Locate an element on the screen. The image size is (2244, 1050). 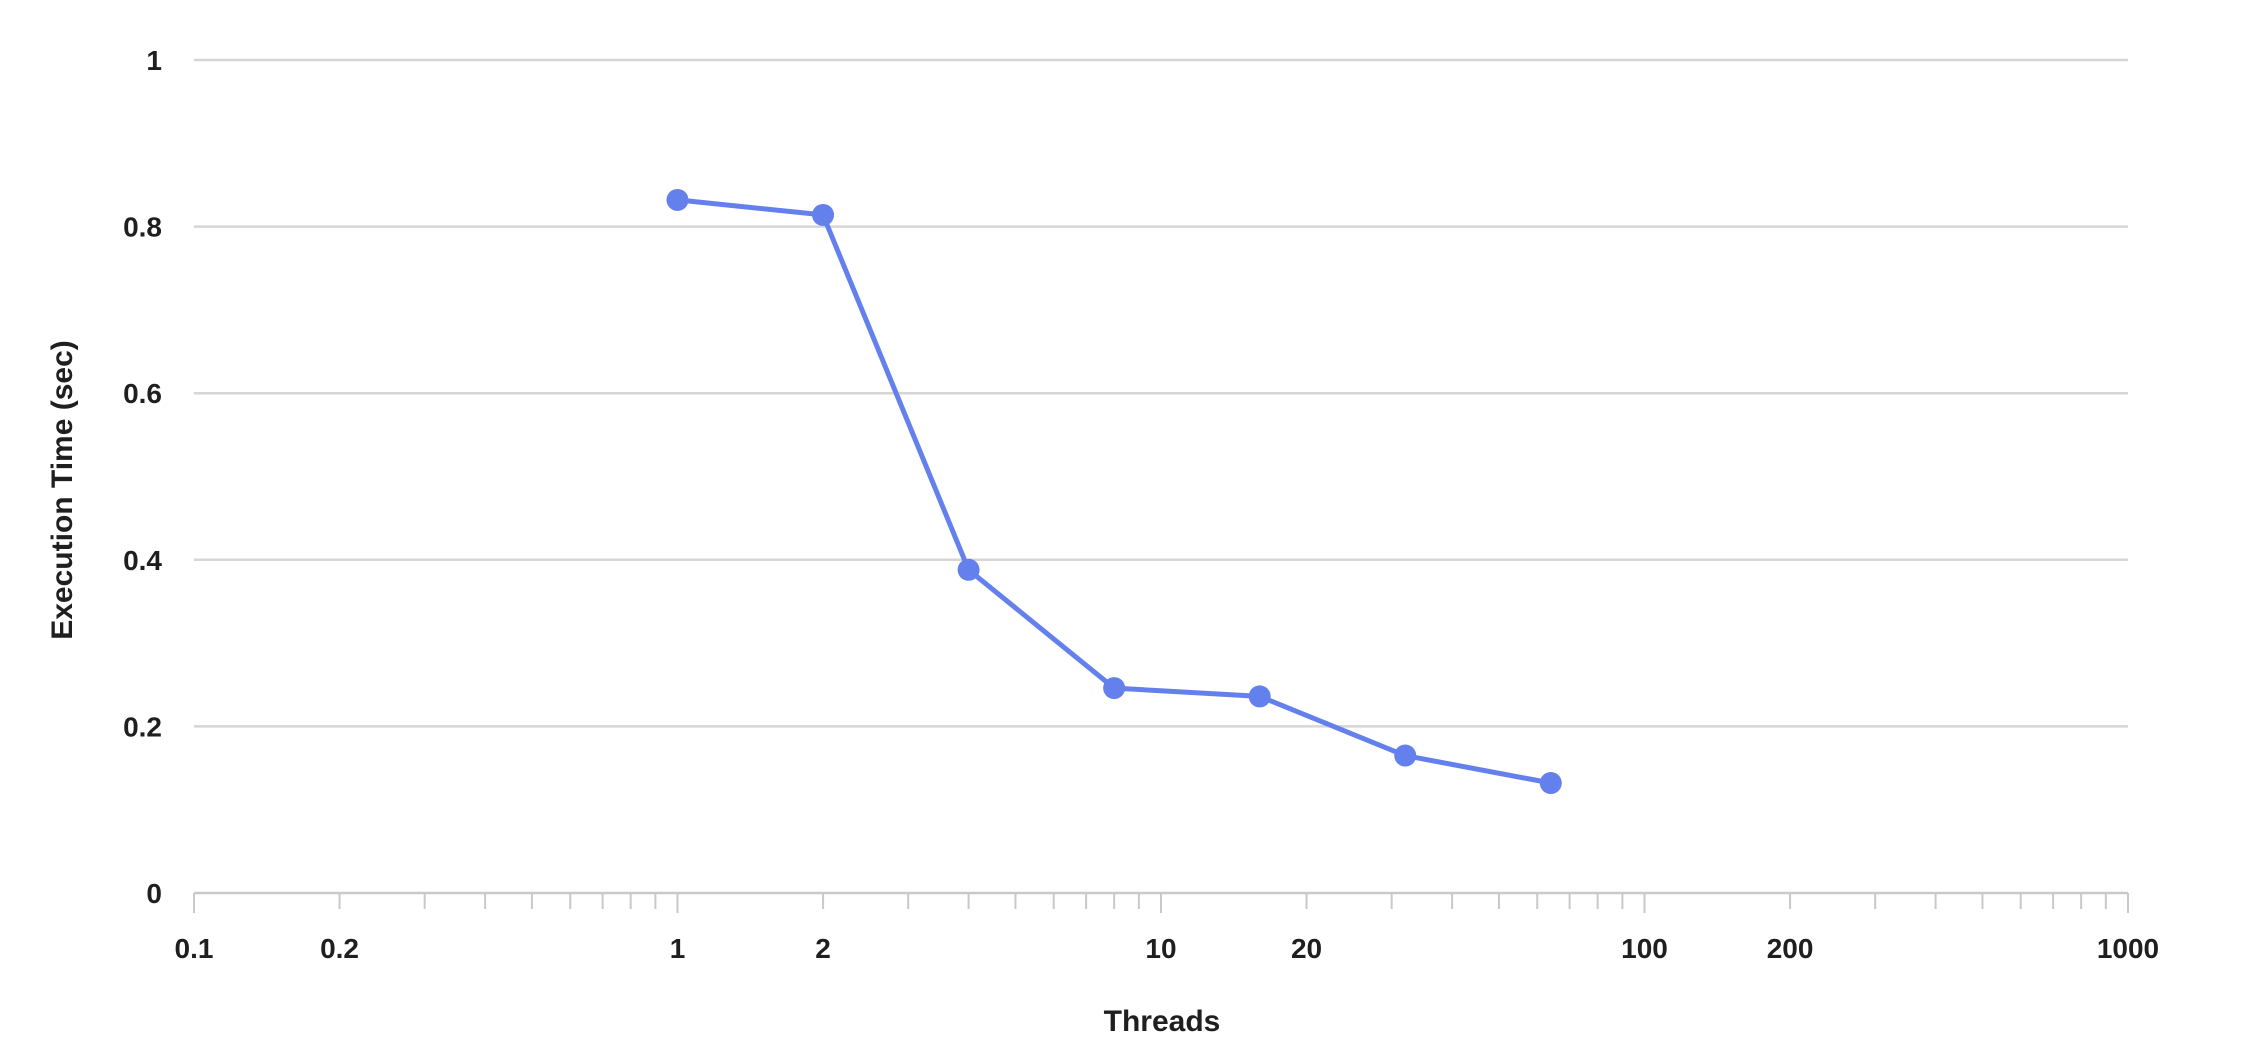
x-tick-label: 100 is located at coordinates (1644, 948).